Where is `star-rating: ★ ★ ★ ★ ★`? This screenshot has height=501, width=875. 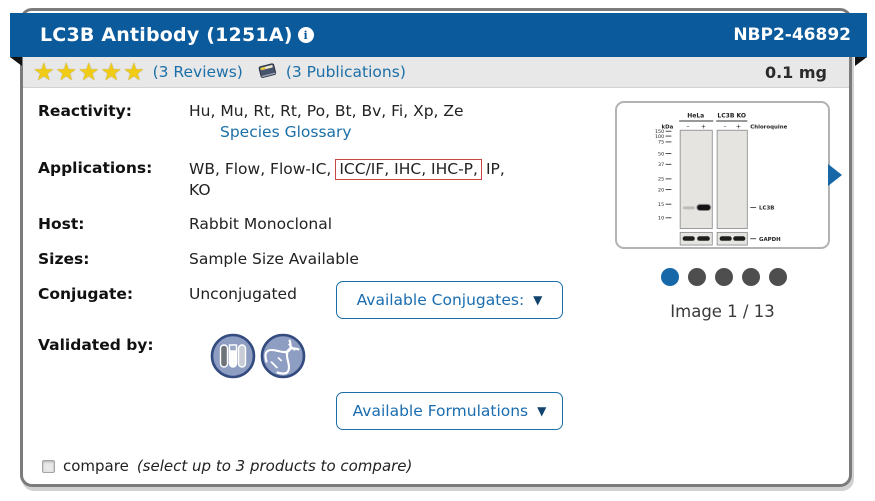 star-rating: ★ ★ ★ ★ ★ is located at coordinates (89, 72).